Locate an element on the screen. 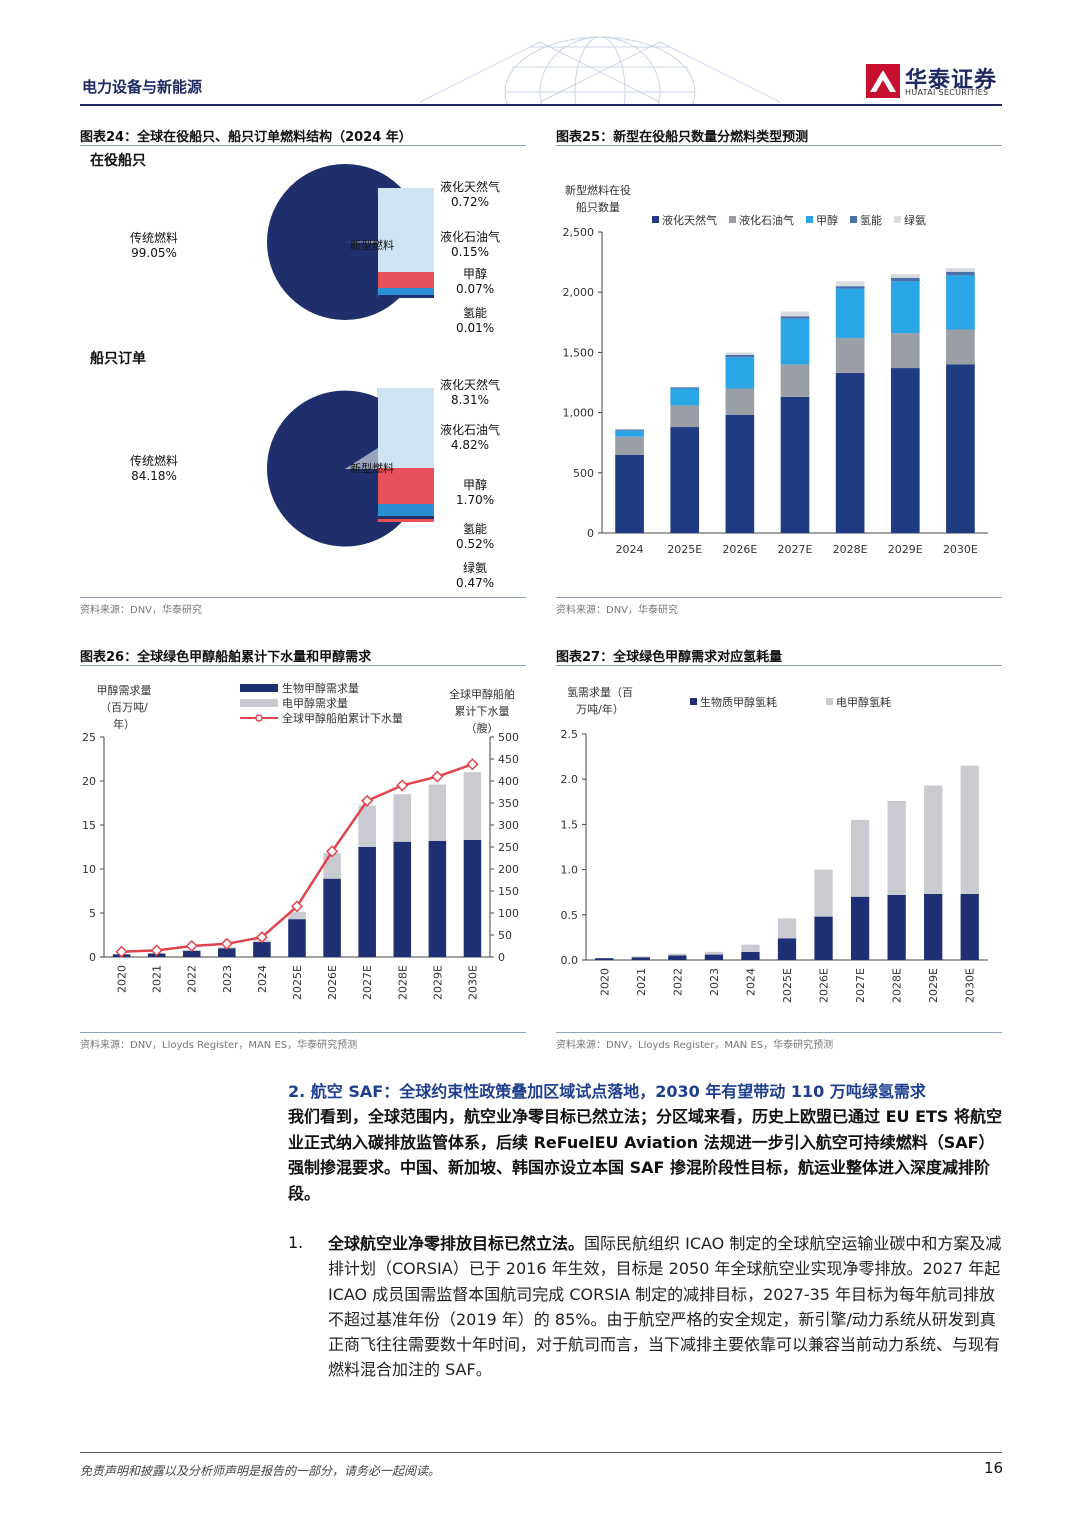  pie2-bar-h2 is located at coordinates (406, 517).